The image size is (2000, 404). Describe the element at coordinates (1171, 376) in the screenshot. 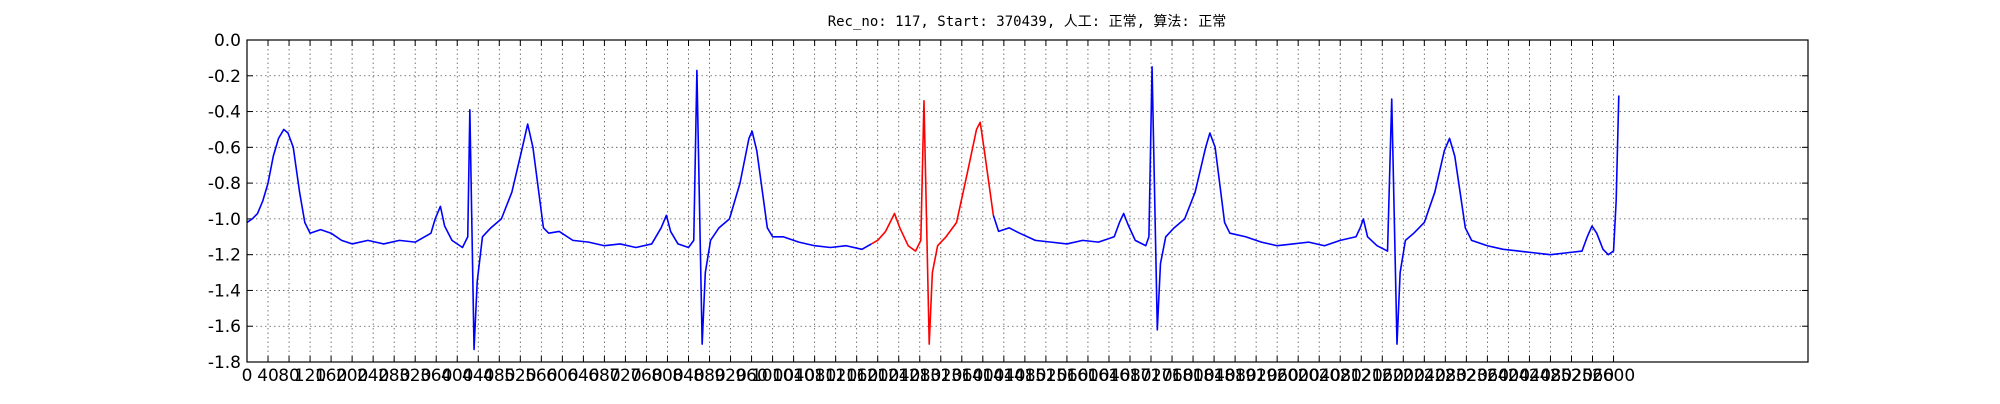

I see `x-tick-label: 1760` at that location.